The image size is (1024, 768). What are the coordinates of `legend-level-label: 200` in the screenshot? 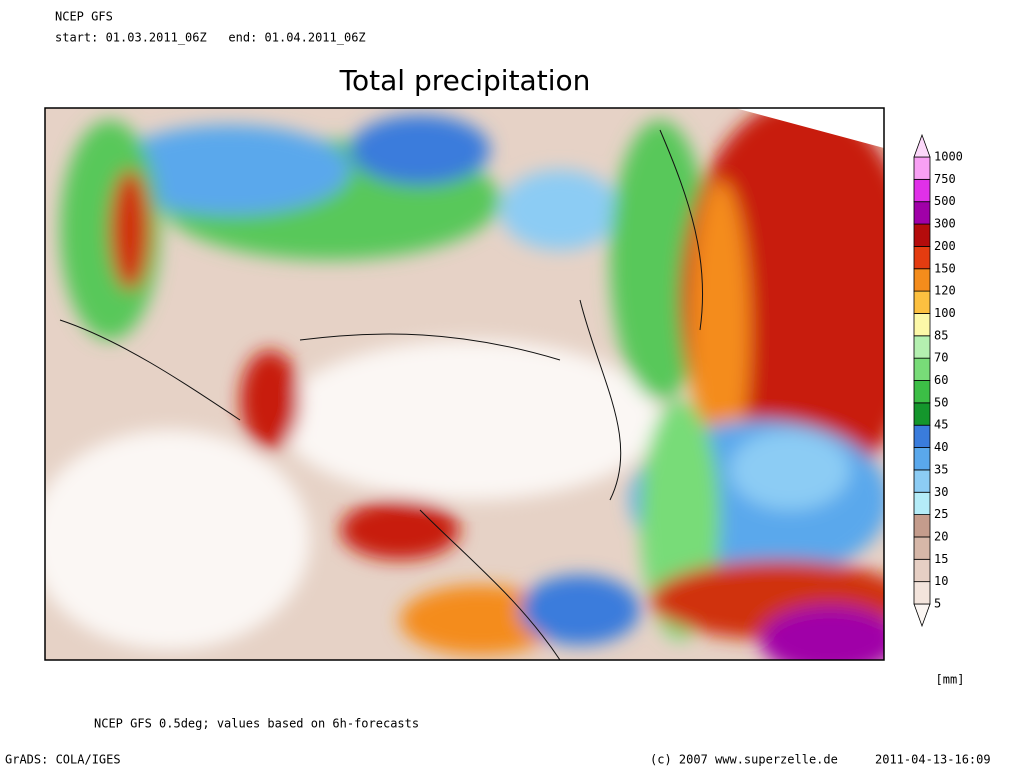 It's located at (945, 246).